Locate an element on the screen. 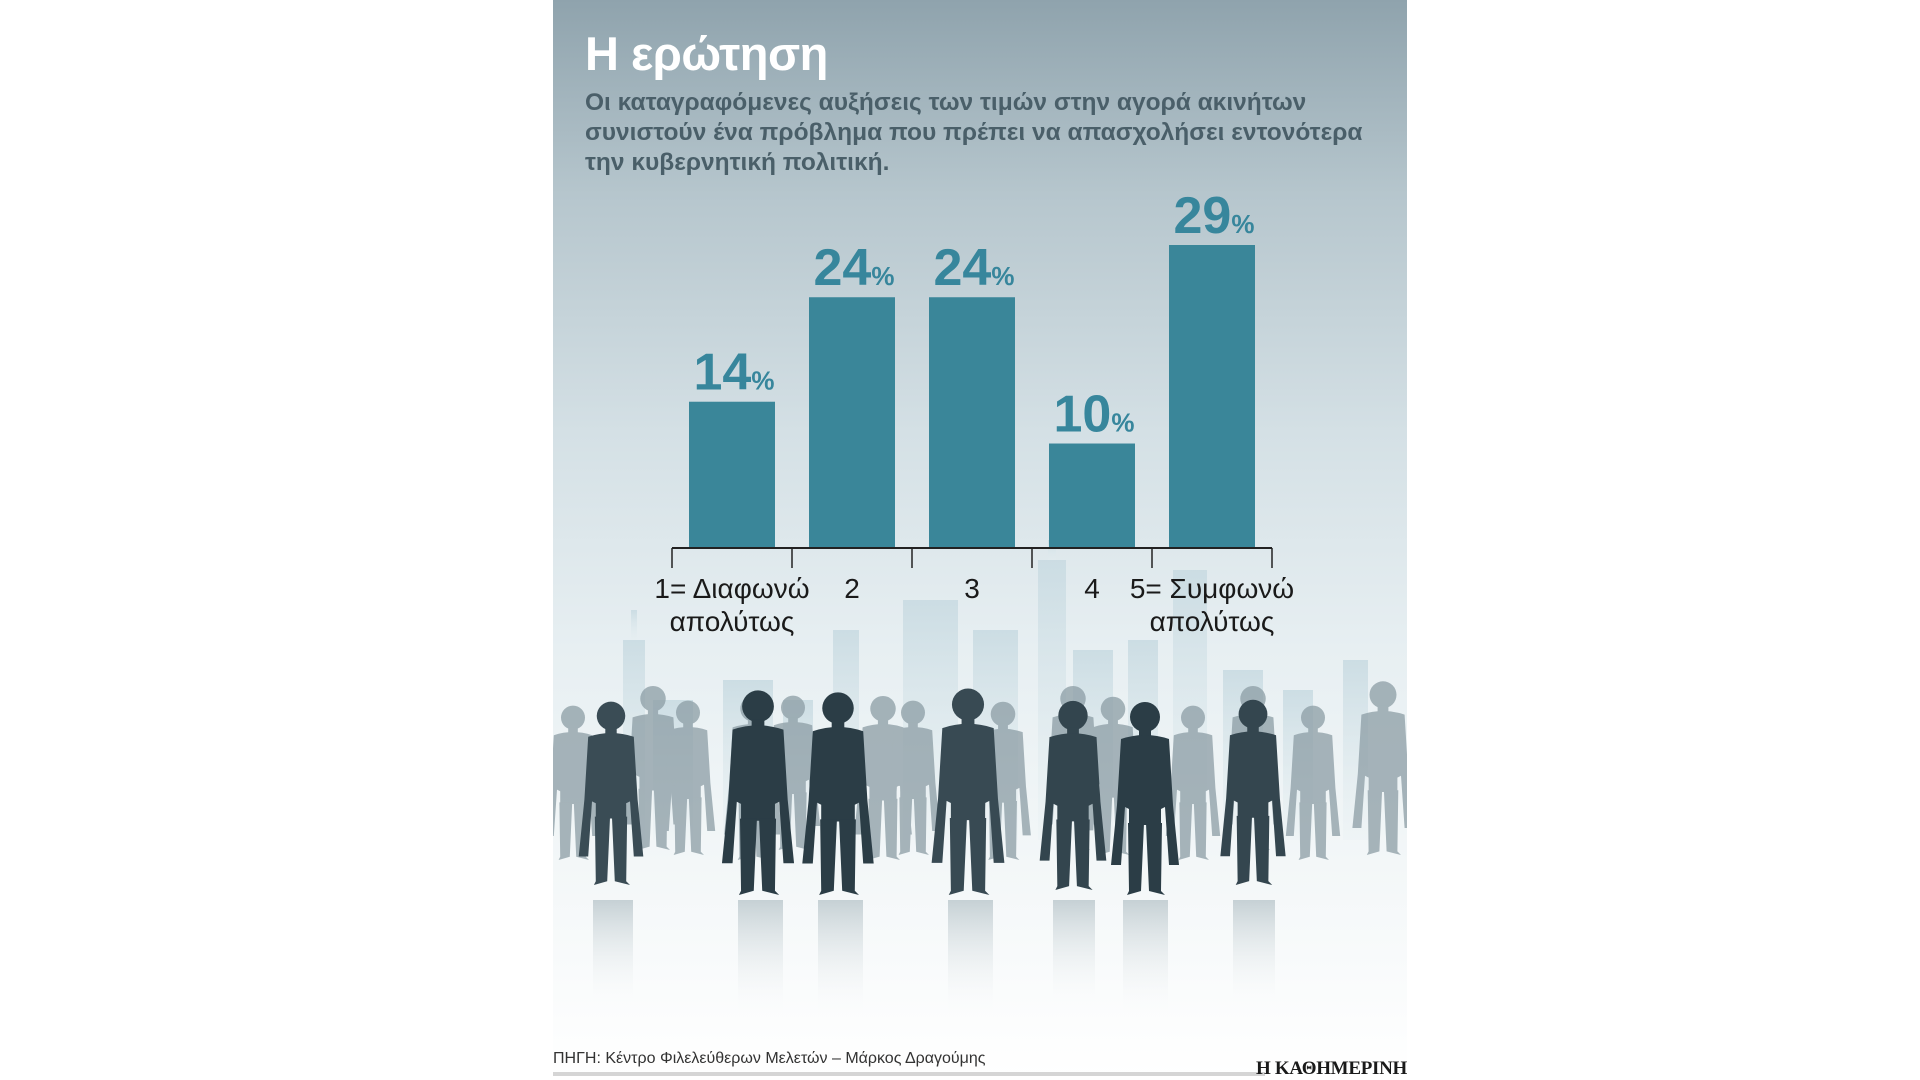 Image resolution: width=1920 pixels, height=1080 pixels. source-divider is located at coordinates (909, 1074).